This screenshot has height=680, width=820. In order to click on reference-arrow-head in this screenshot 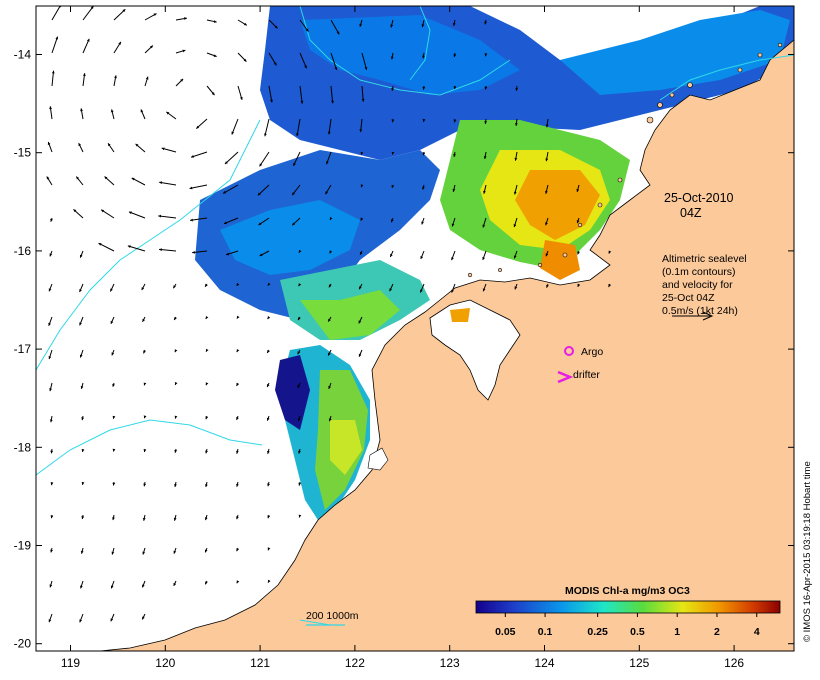, I will do `click(708, 316)`.